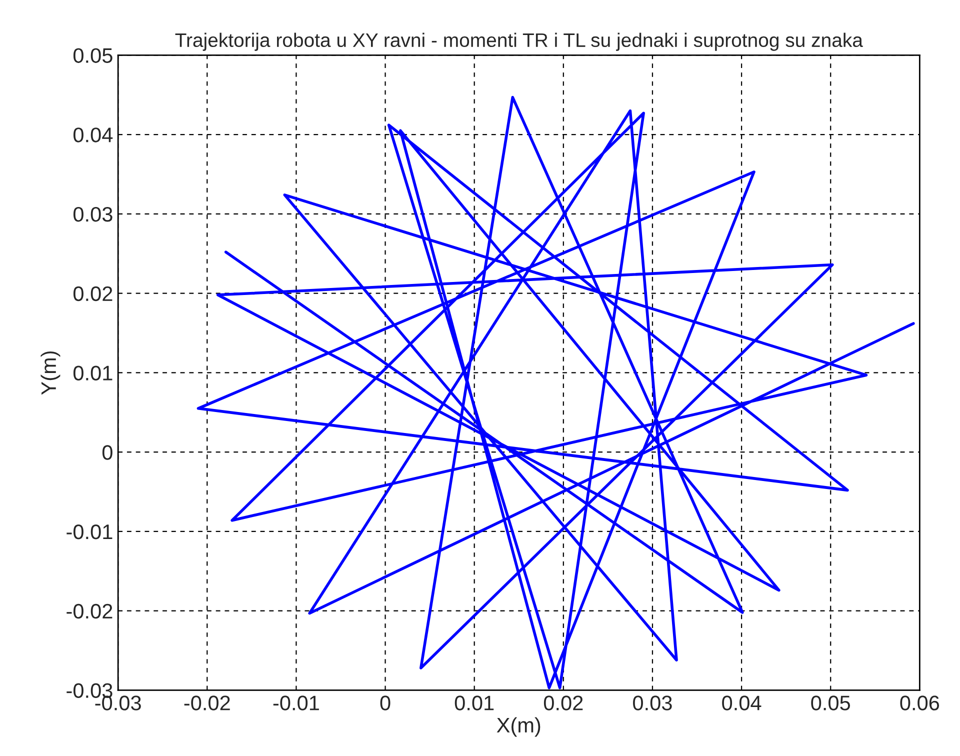  I want to click on y-tick-label: 0.04, so click(93, 135).